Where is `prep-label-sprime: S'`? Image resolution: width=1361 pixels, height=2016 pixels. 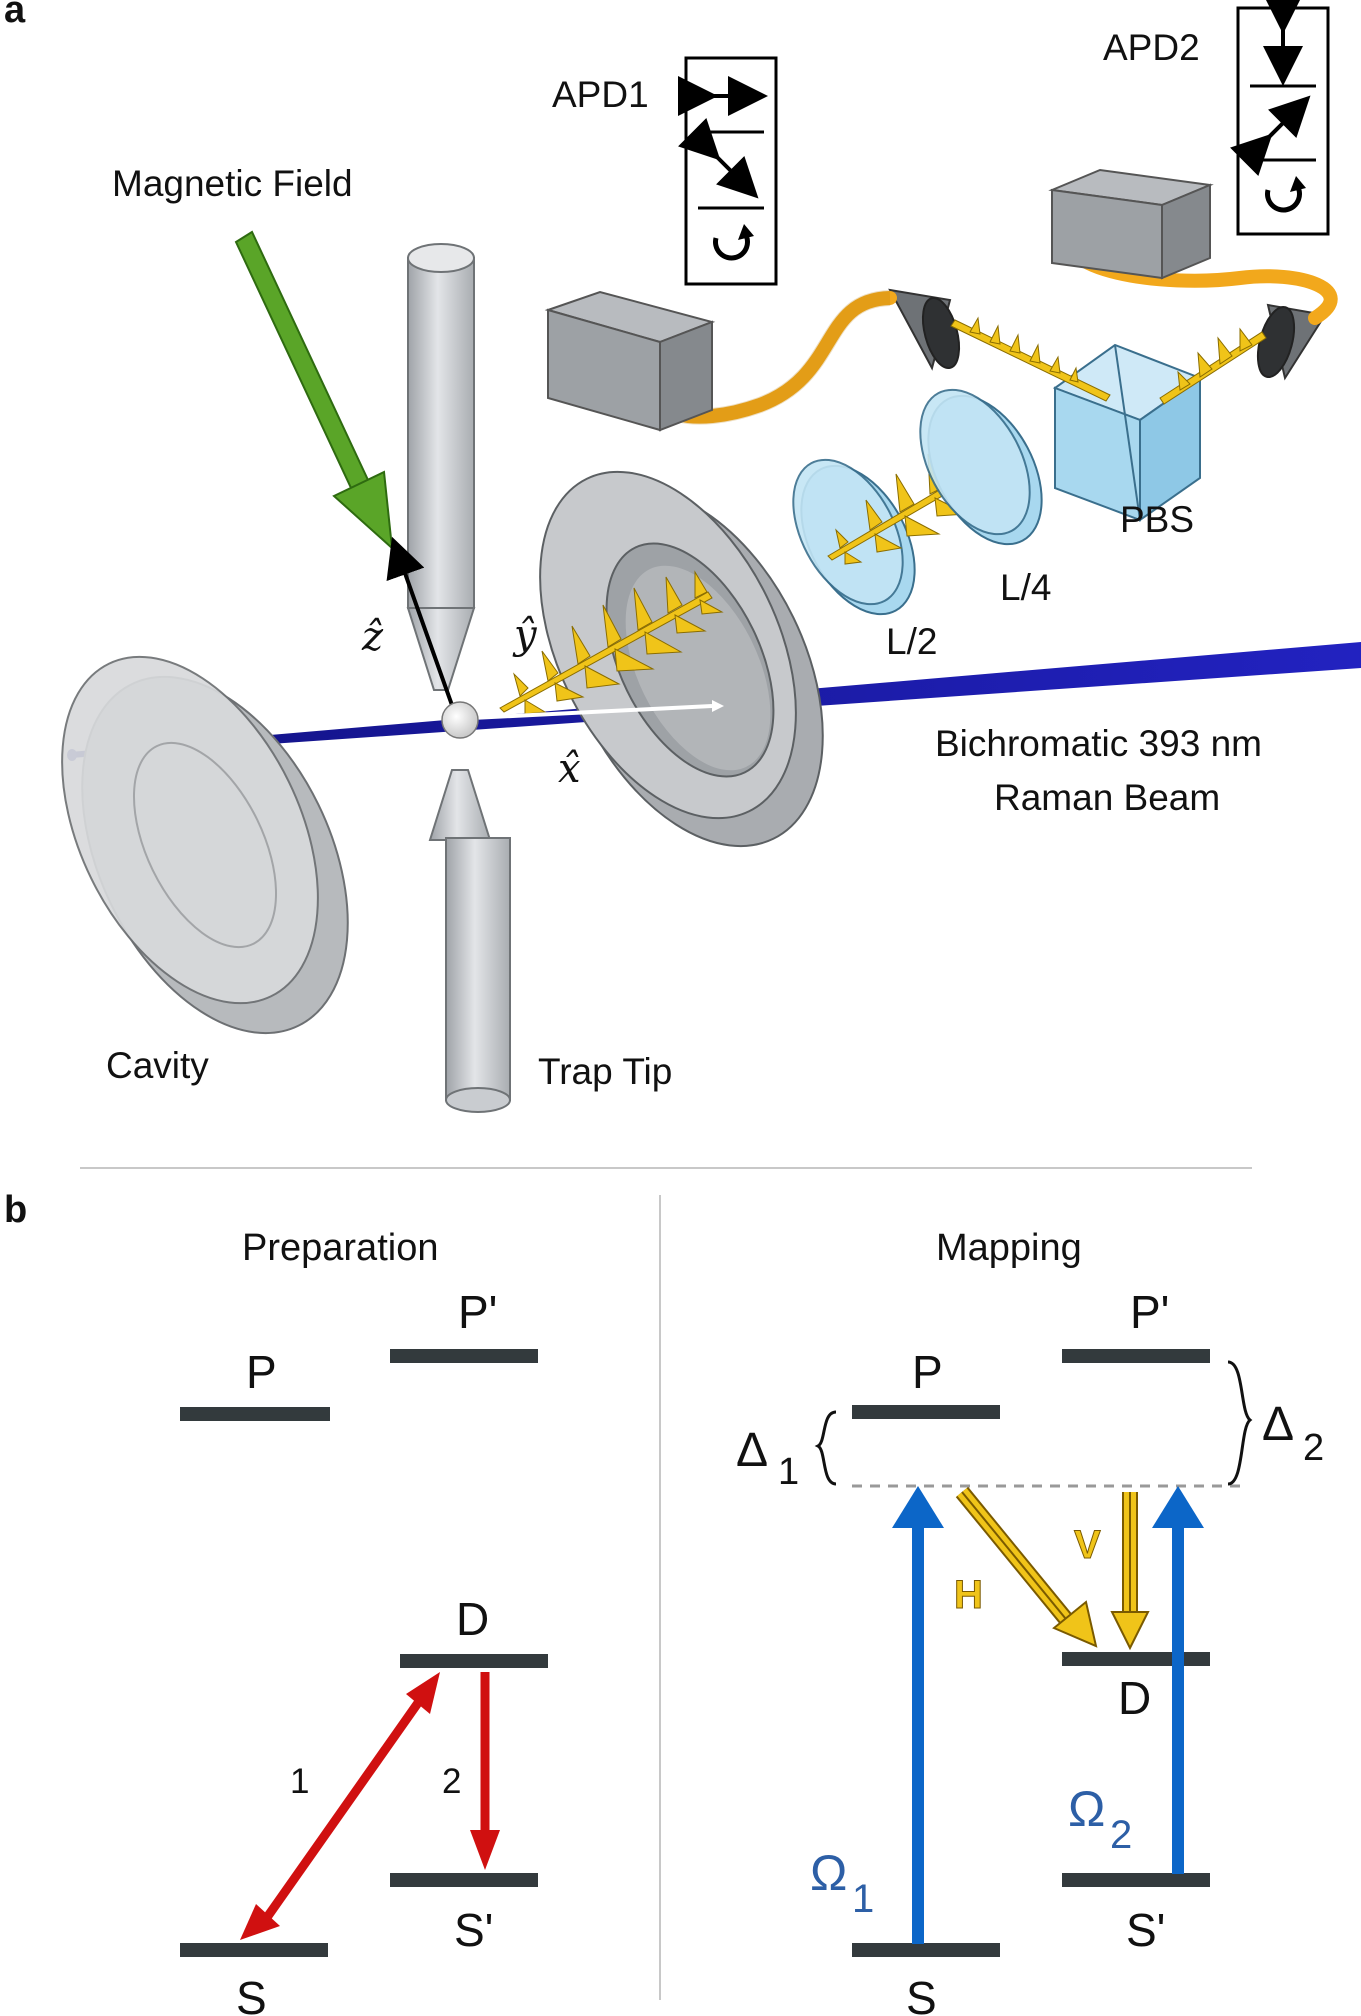 prep-label-sprime: S' is located at coordinates (473, 1930).